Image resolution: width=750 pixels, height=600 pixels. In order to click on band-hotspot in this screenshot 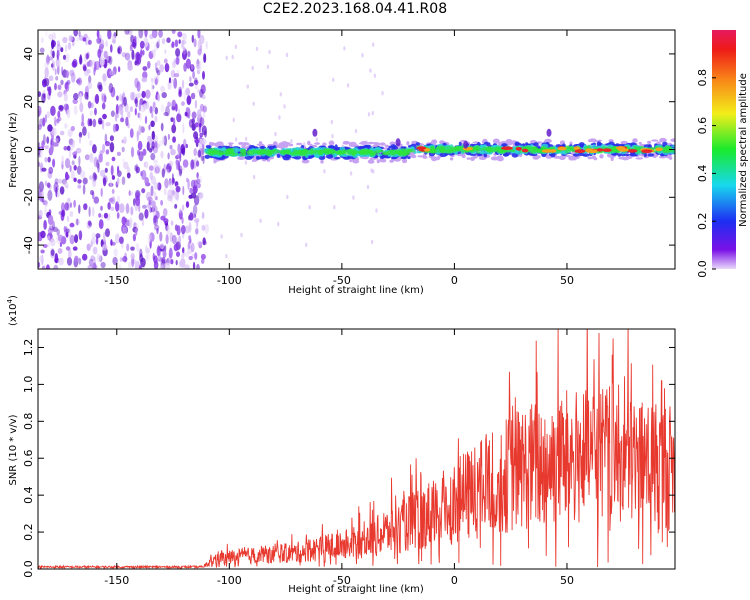, I will do `click(421, 148)`.